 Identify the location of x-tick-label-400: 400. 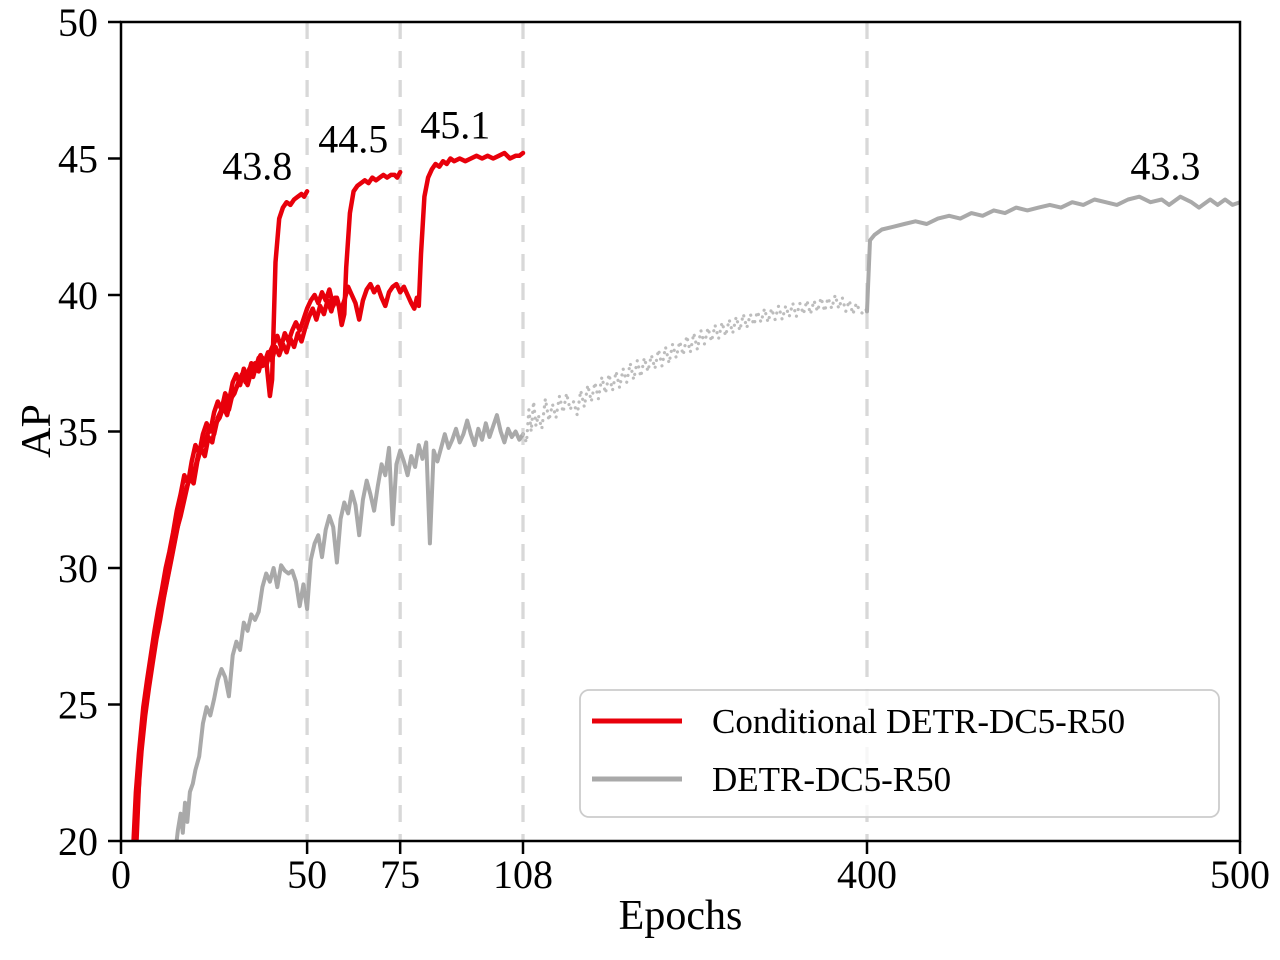
(867, 874).